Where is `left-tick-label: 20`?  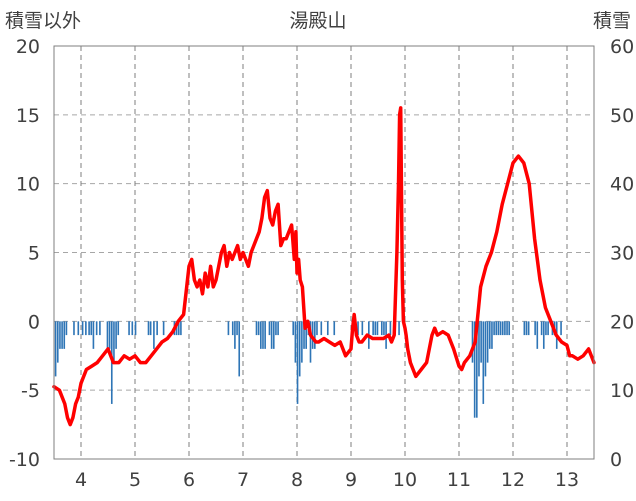 left-tick-label: 20 is located at coordinates (28, 47).